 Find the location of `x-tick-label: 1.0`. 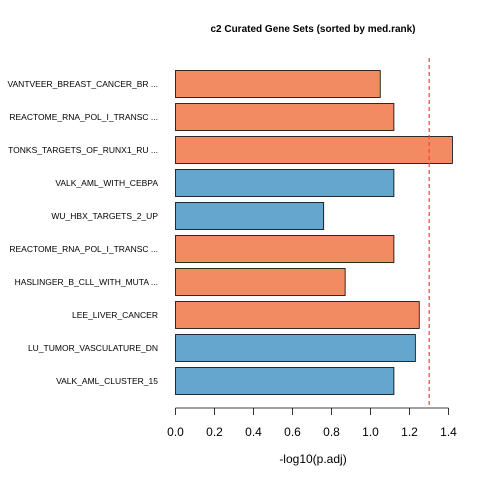

x-tick-label: 1.0 is located at coordinates (370, 432).